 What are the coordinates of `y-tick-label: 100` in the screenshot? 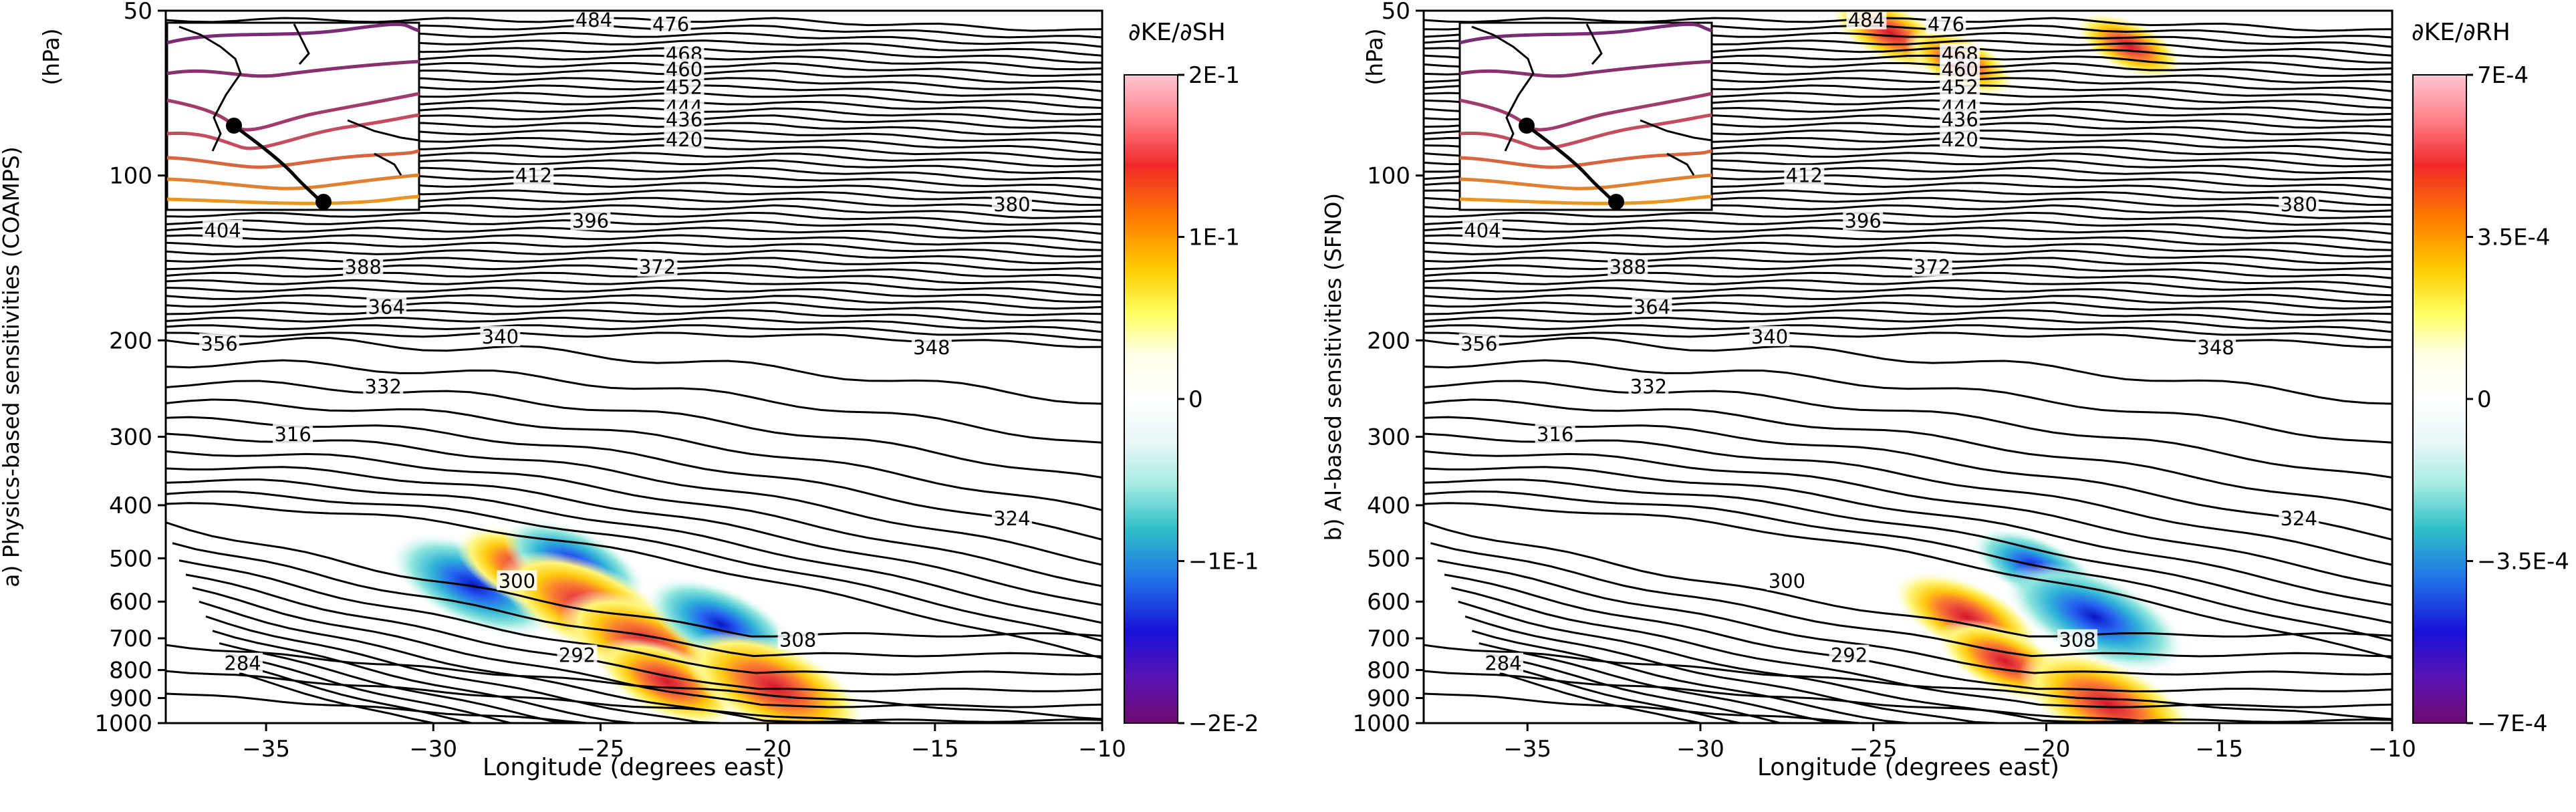 It's located at (130, 176).